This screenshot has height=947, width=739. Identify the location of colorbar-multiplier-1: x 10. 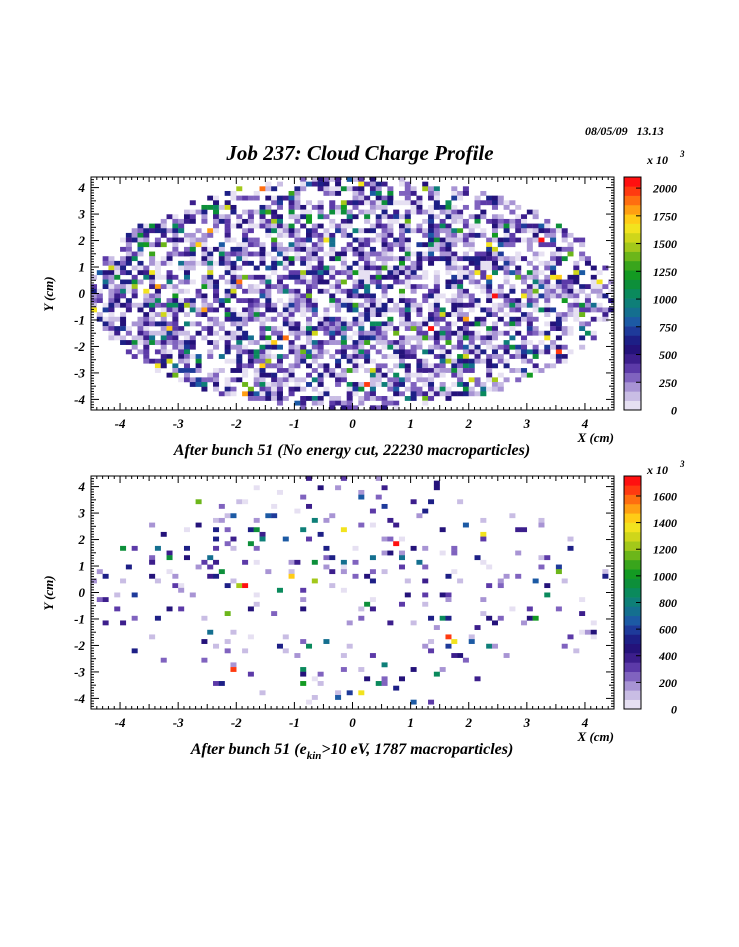
(657, 160).